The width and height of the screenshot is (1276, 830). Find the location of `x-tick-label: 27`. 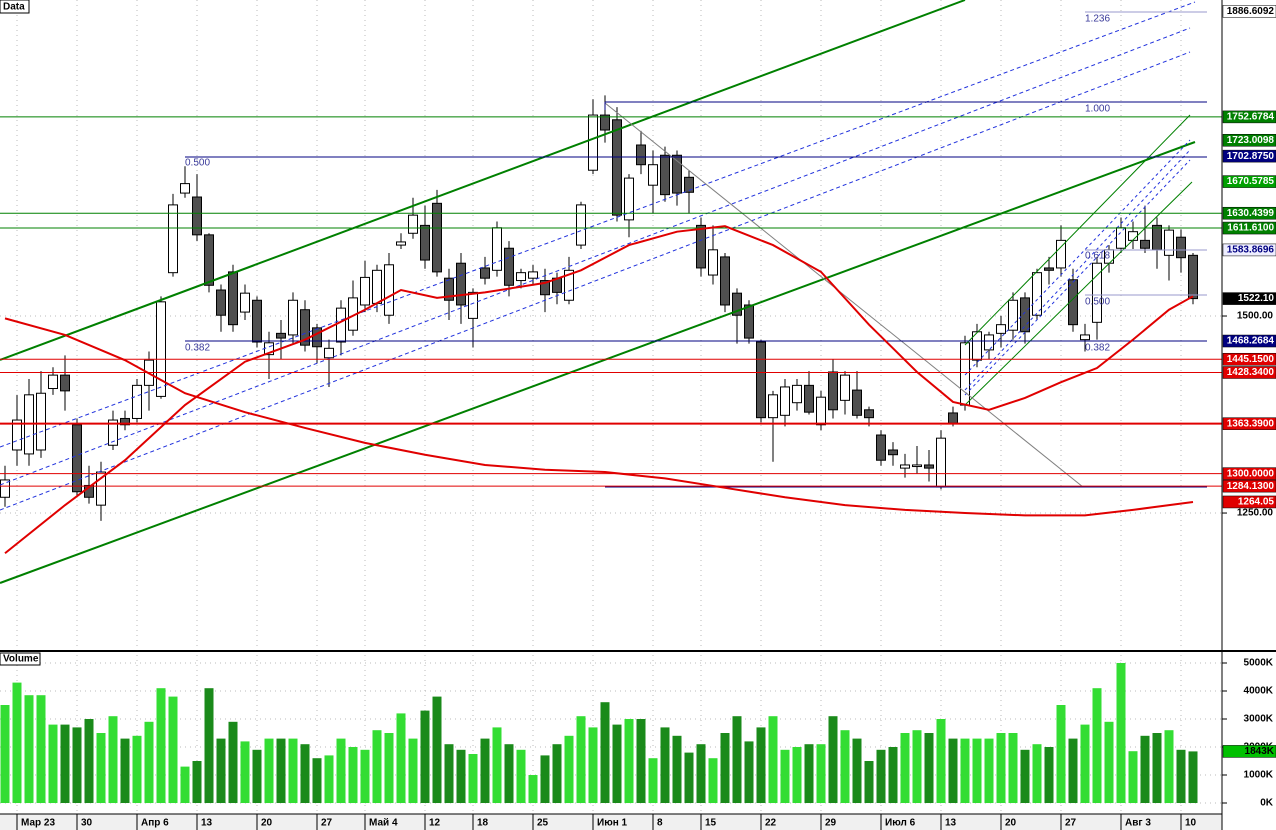

x-tick-label: 27 is located at coordinates (327, 823).